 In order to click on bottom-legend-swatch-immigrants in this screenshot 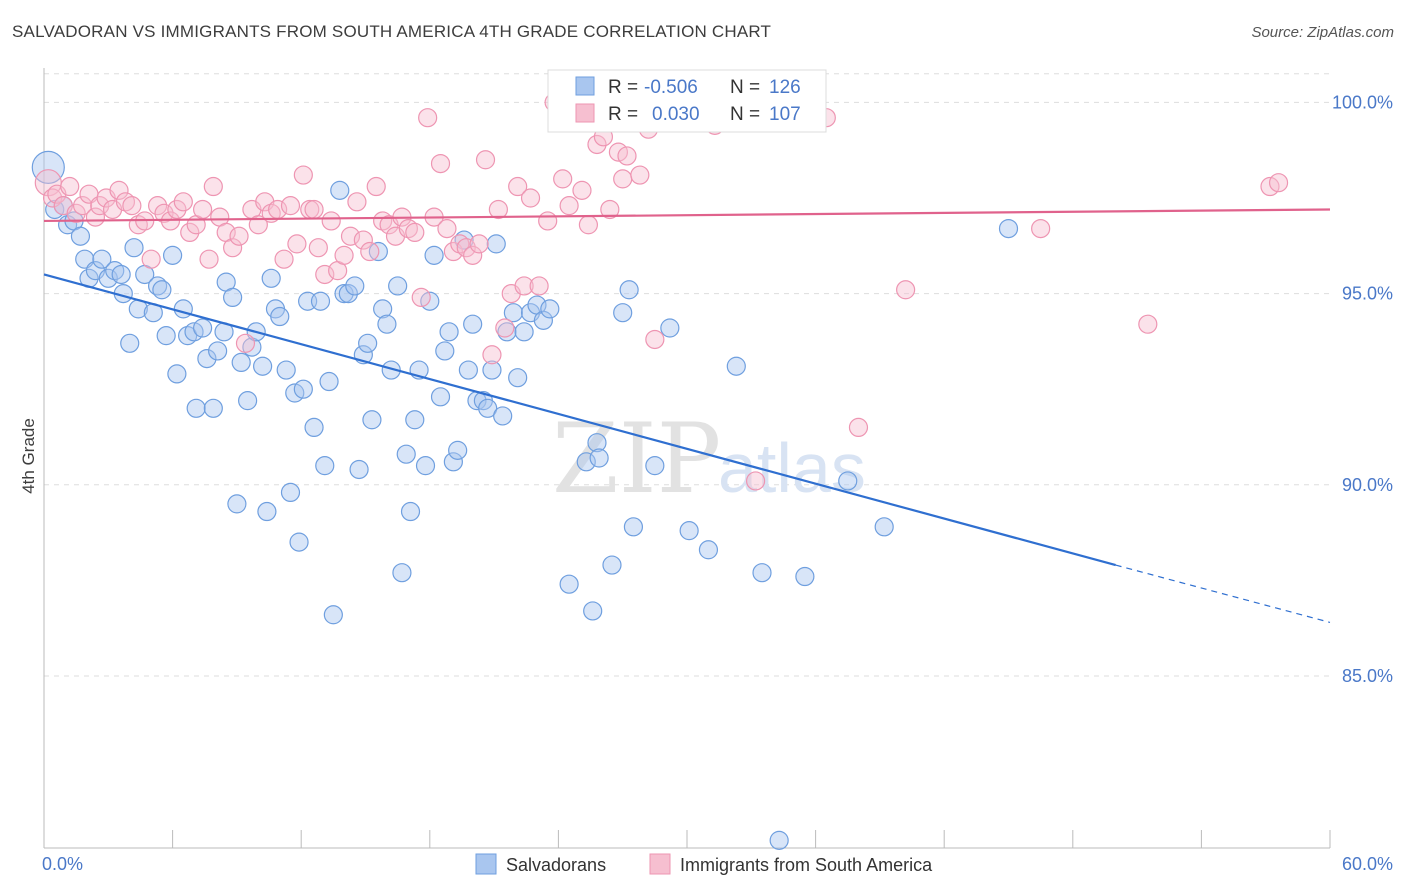, I will do `click(660, 864)`.